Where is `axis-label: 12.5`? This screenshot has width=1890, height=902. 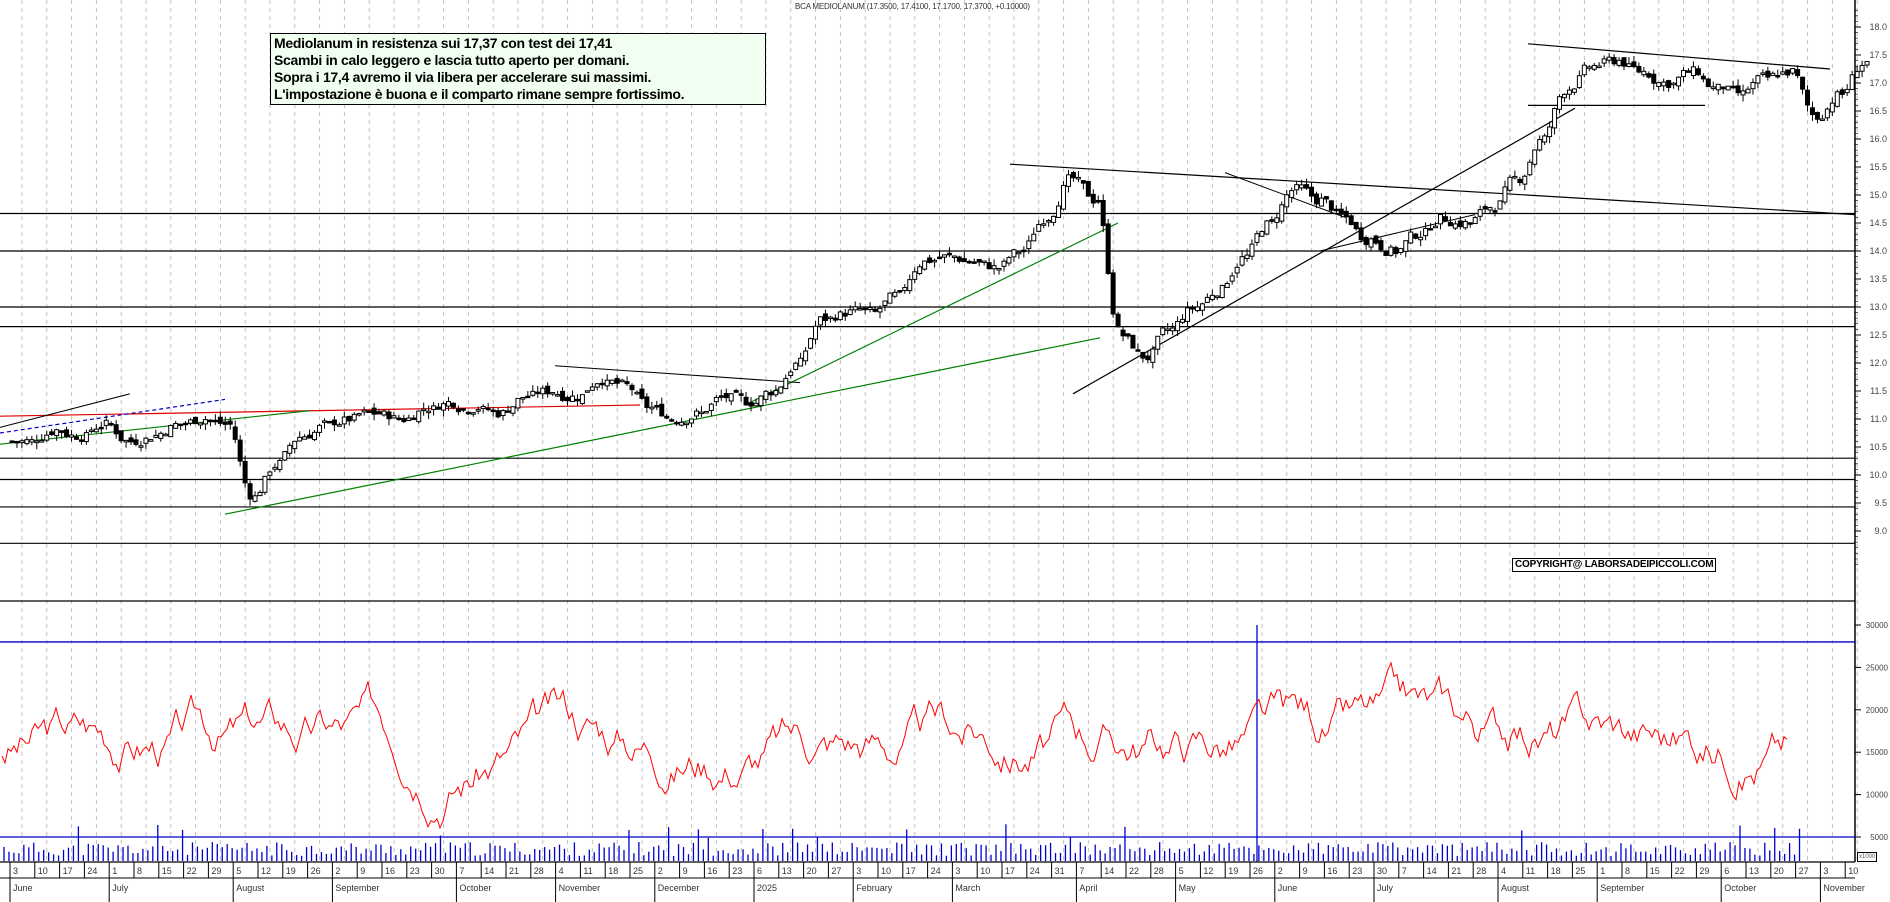 axis-label: 12.5 is located at coordinates (1878, 335).